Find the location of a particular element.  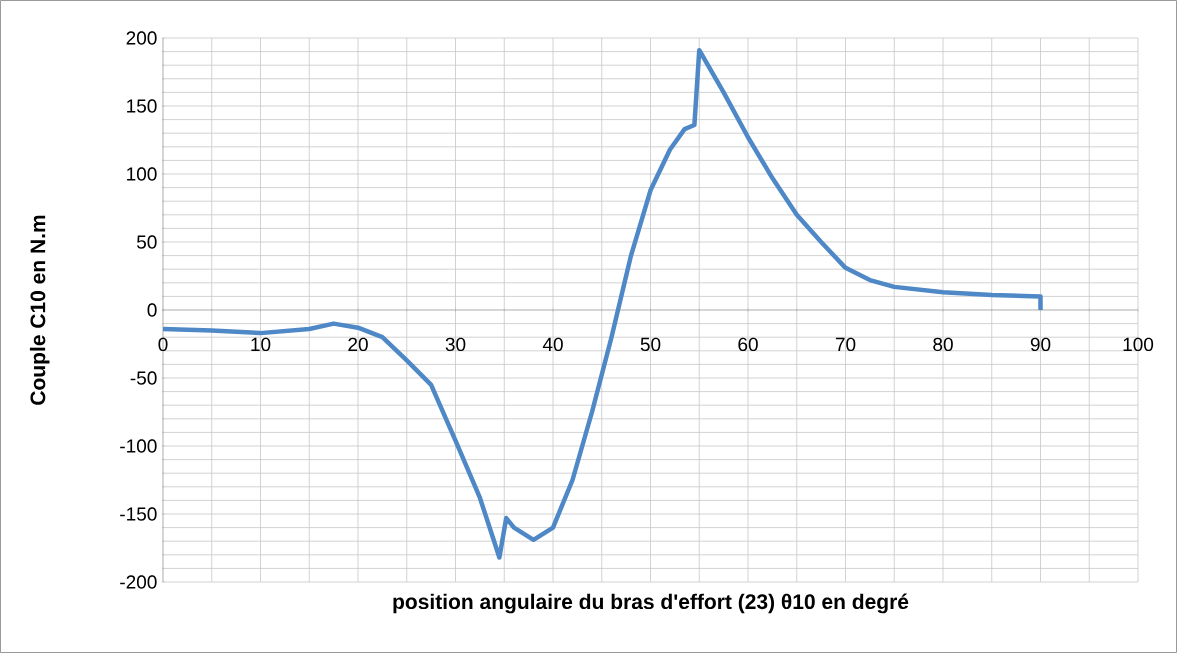

y-tick-label: -150 is located at coordinates (138, 514).